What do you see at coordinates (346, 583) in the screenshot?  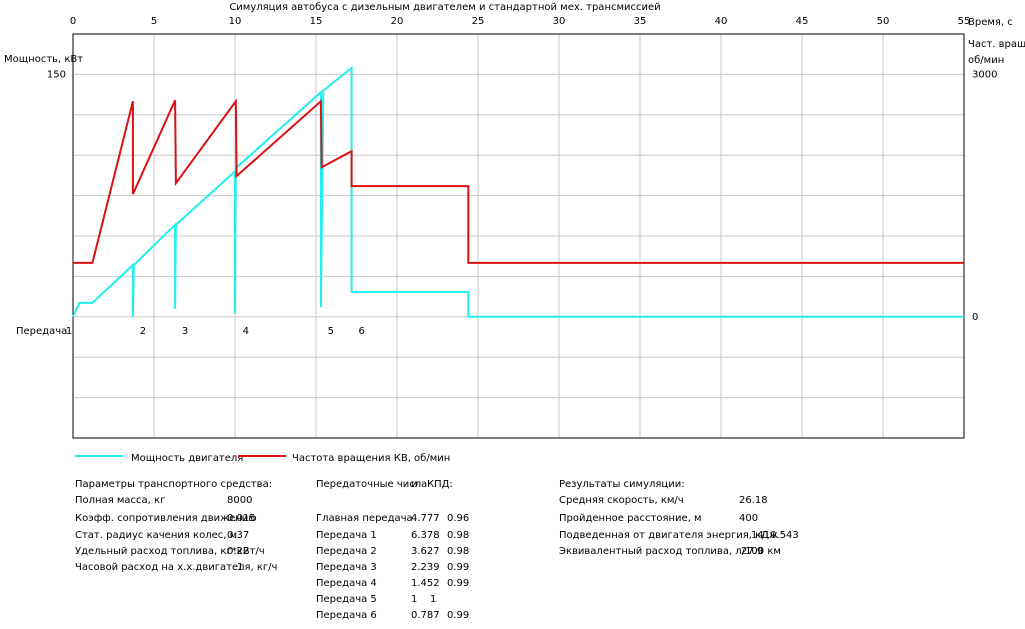 I see `transmission-name: Передача 4` at bounding box center [346, 583].